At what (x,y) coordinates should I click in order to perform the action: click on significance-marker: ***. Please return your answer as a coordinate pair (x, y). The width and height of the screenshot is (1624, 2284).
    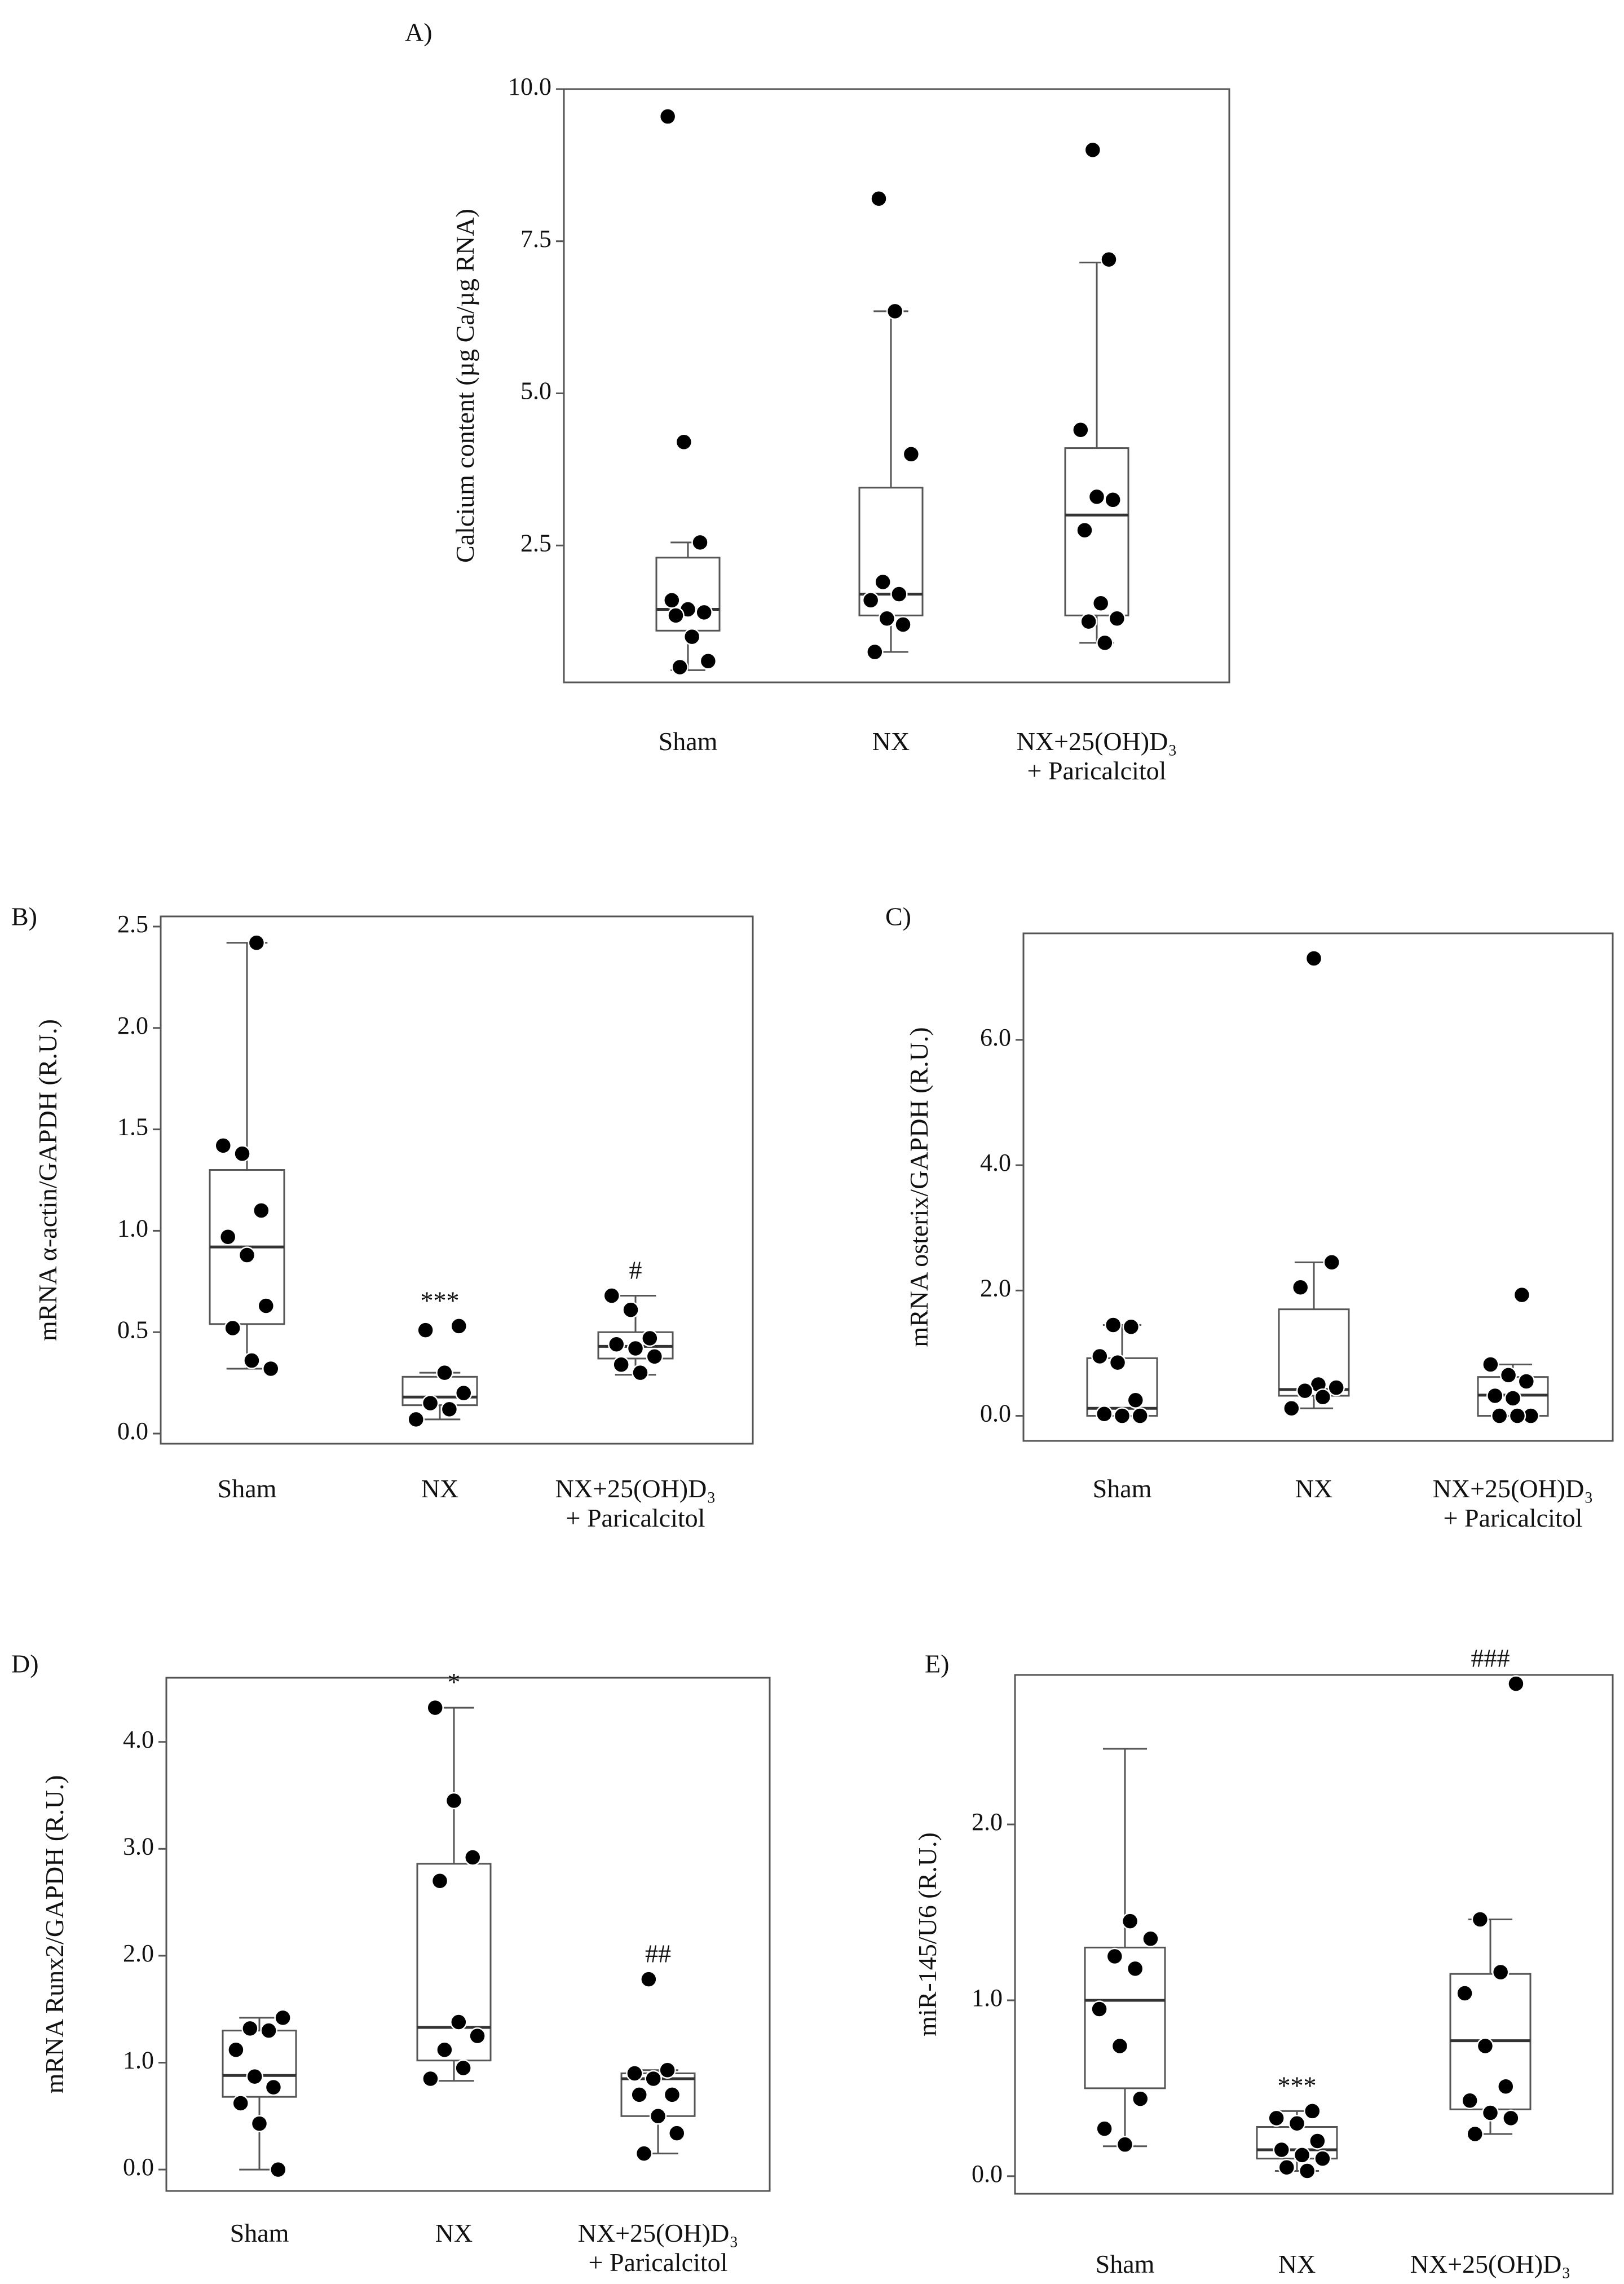
    Looking at the image, I should click on (1297, 2085).